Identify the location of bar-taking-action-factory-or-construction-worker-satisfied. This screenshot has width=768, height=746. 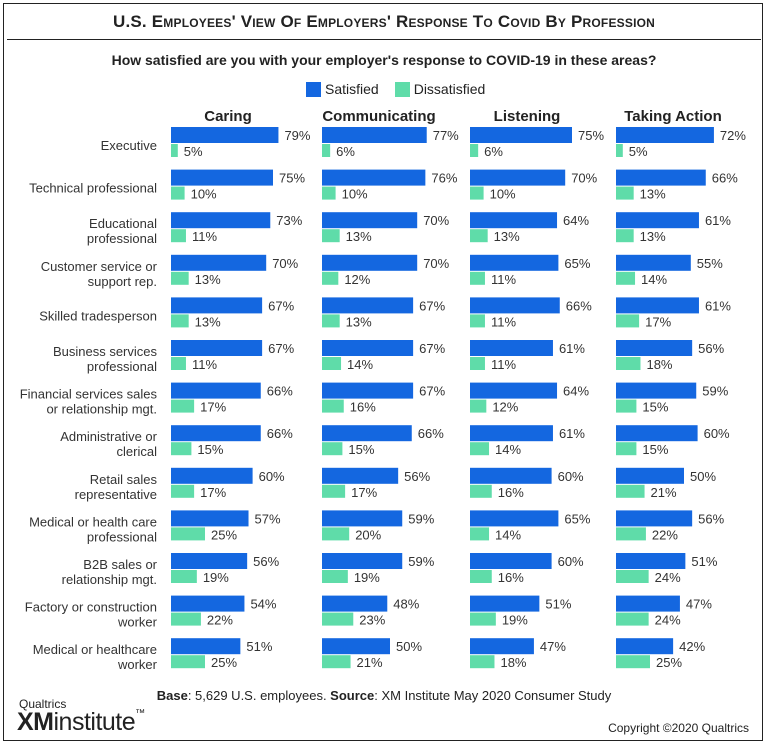
(648, 603).